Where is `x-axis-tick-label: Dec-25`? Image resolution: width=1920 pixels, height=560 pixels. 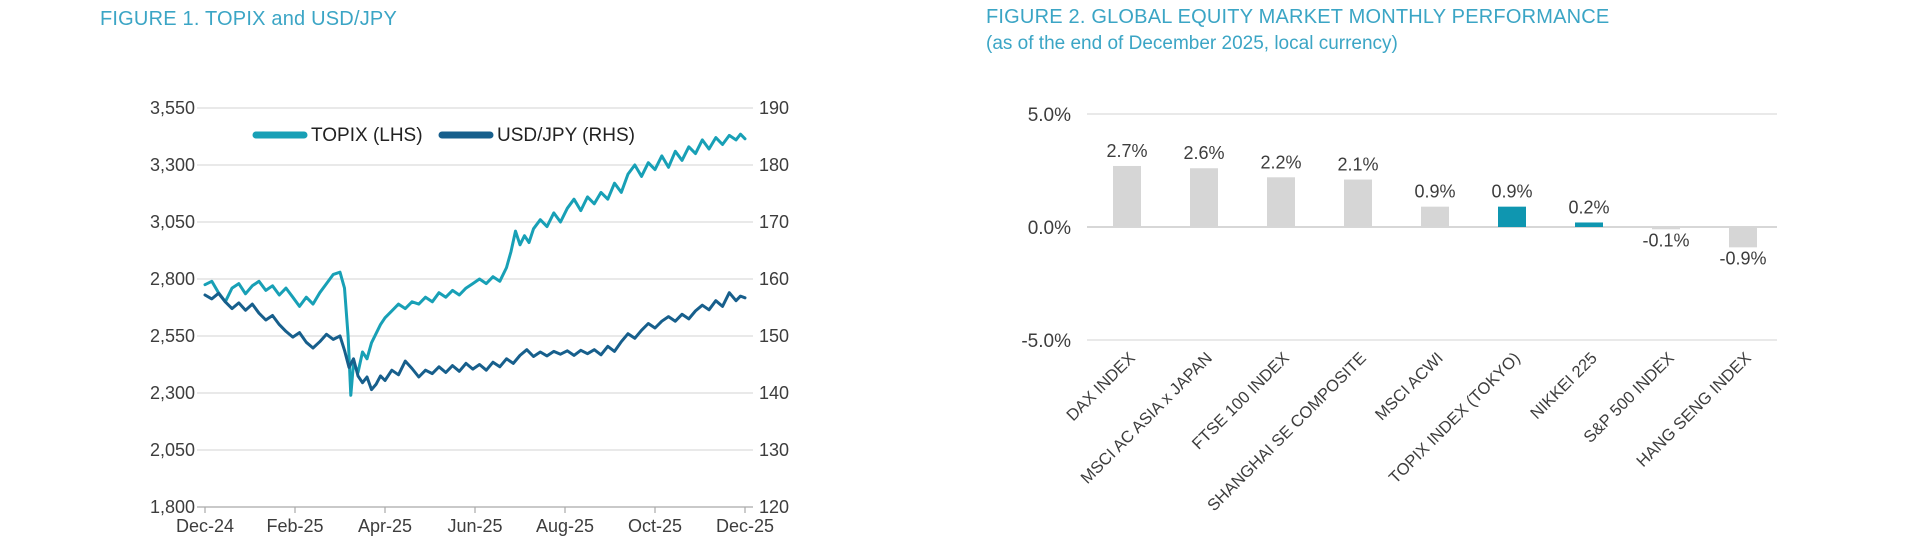
x-axis-tick-label: Dec-25 is located at coordinates (745, 526).